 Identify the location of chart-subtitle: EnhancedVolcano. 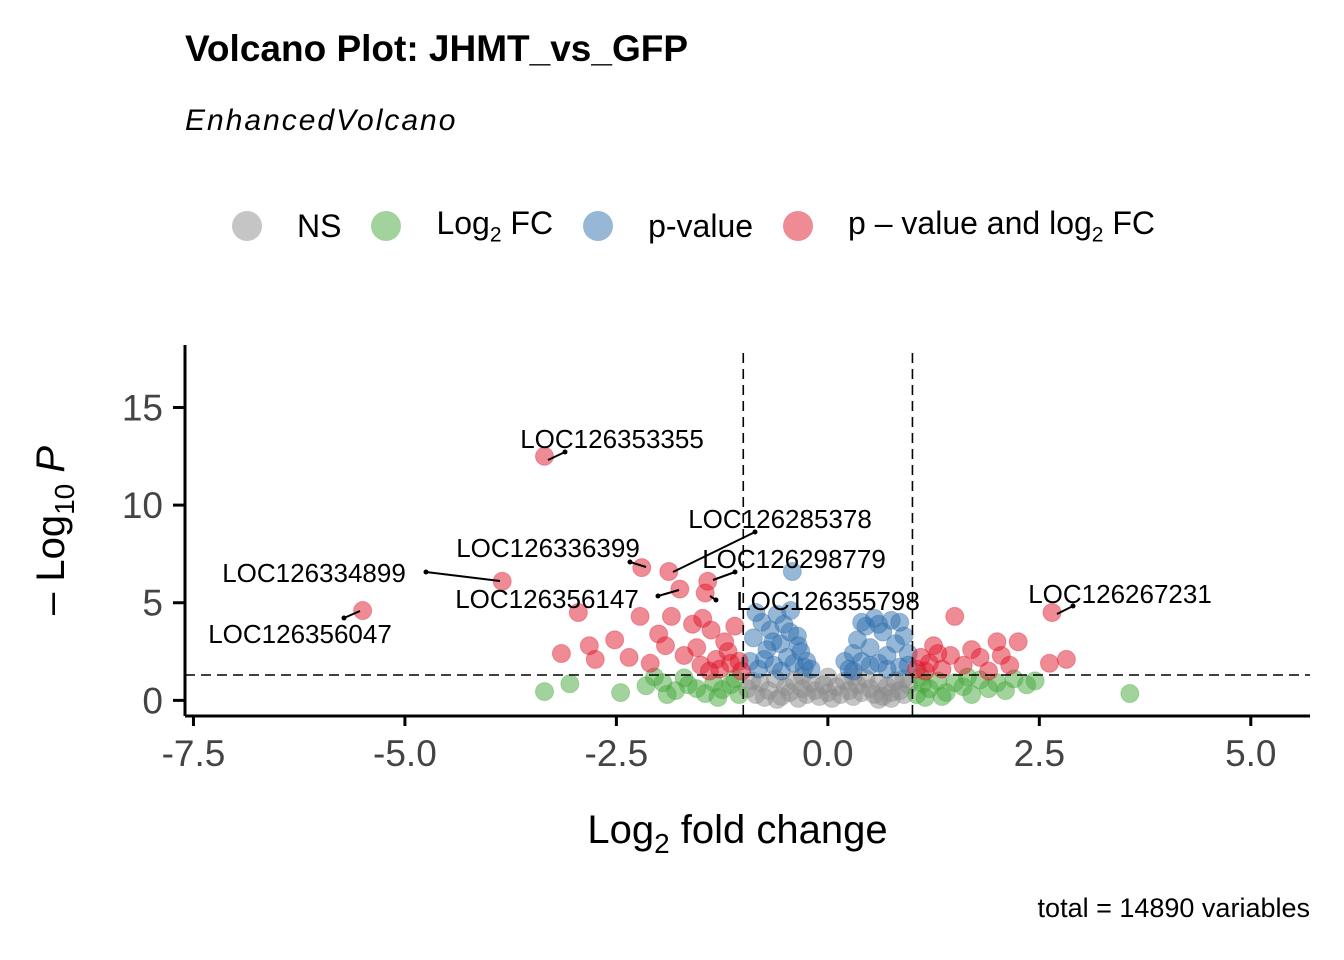
(321, 120).